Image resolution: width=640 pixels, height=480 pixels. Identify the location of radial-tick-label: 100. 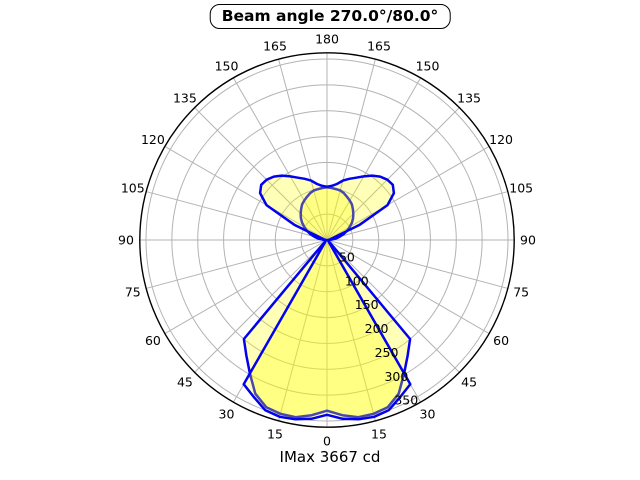
(357, 280).